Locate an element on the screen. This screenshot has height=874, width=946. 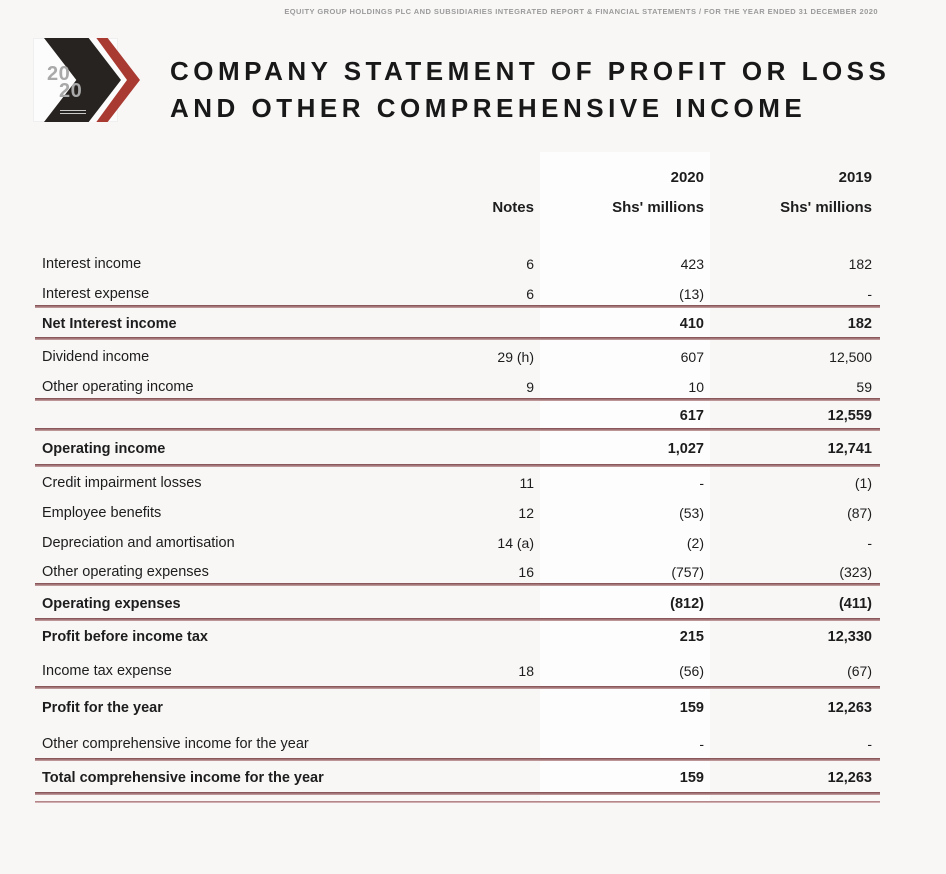
row-label: Net Interest income is located at coordinates (109, 324).